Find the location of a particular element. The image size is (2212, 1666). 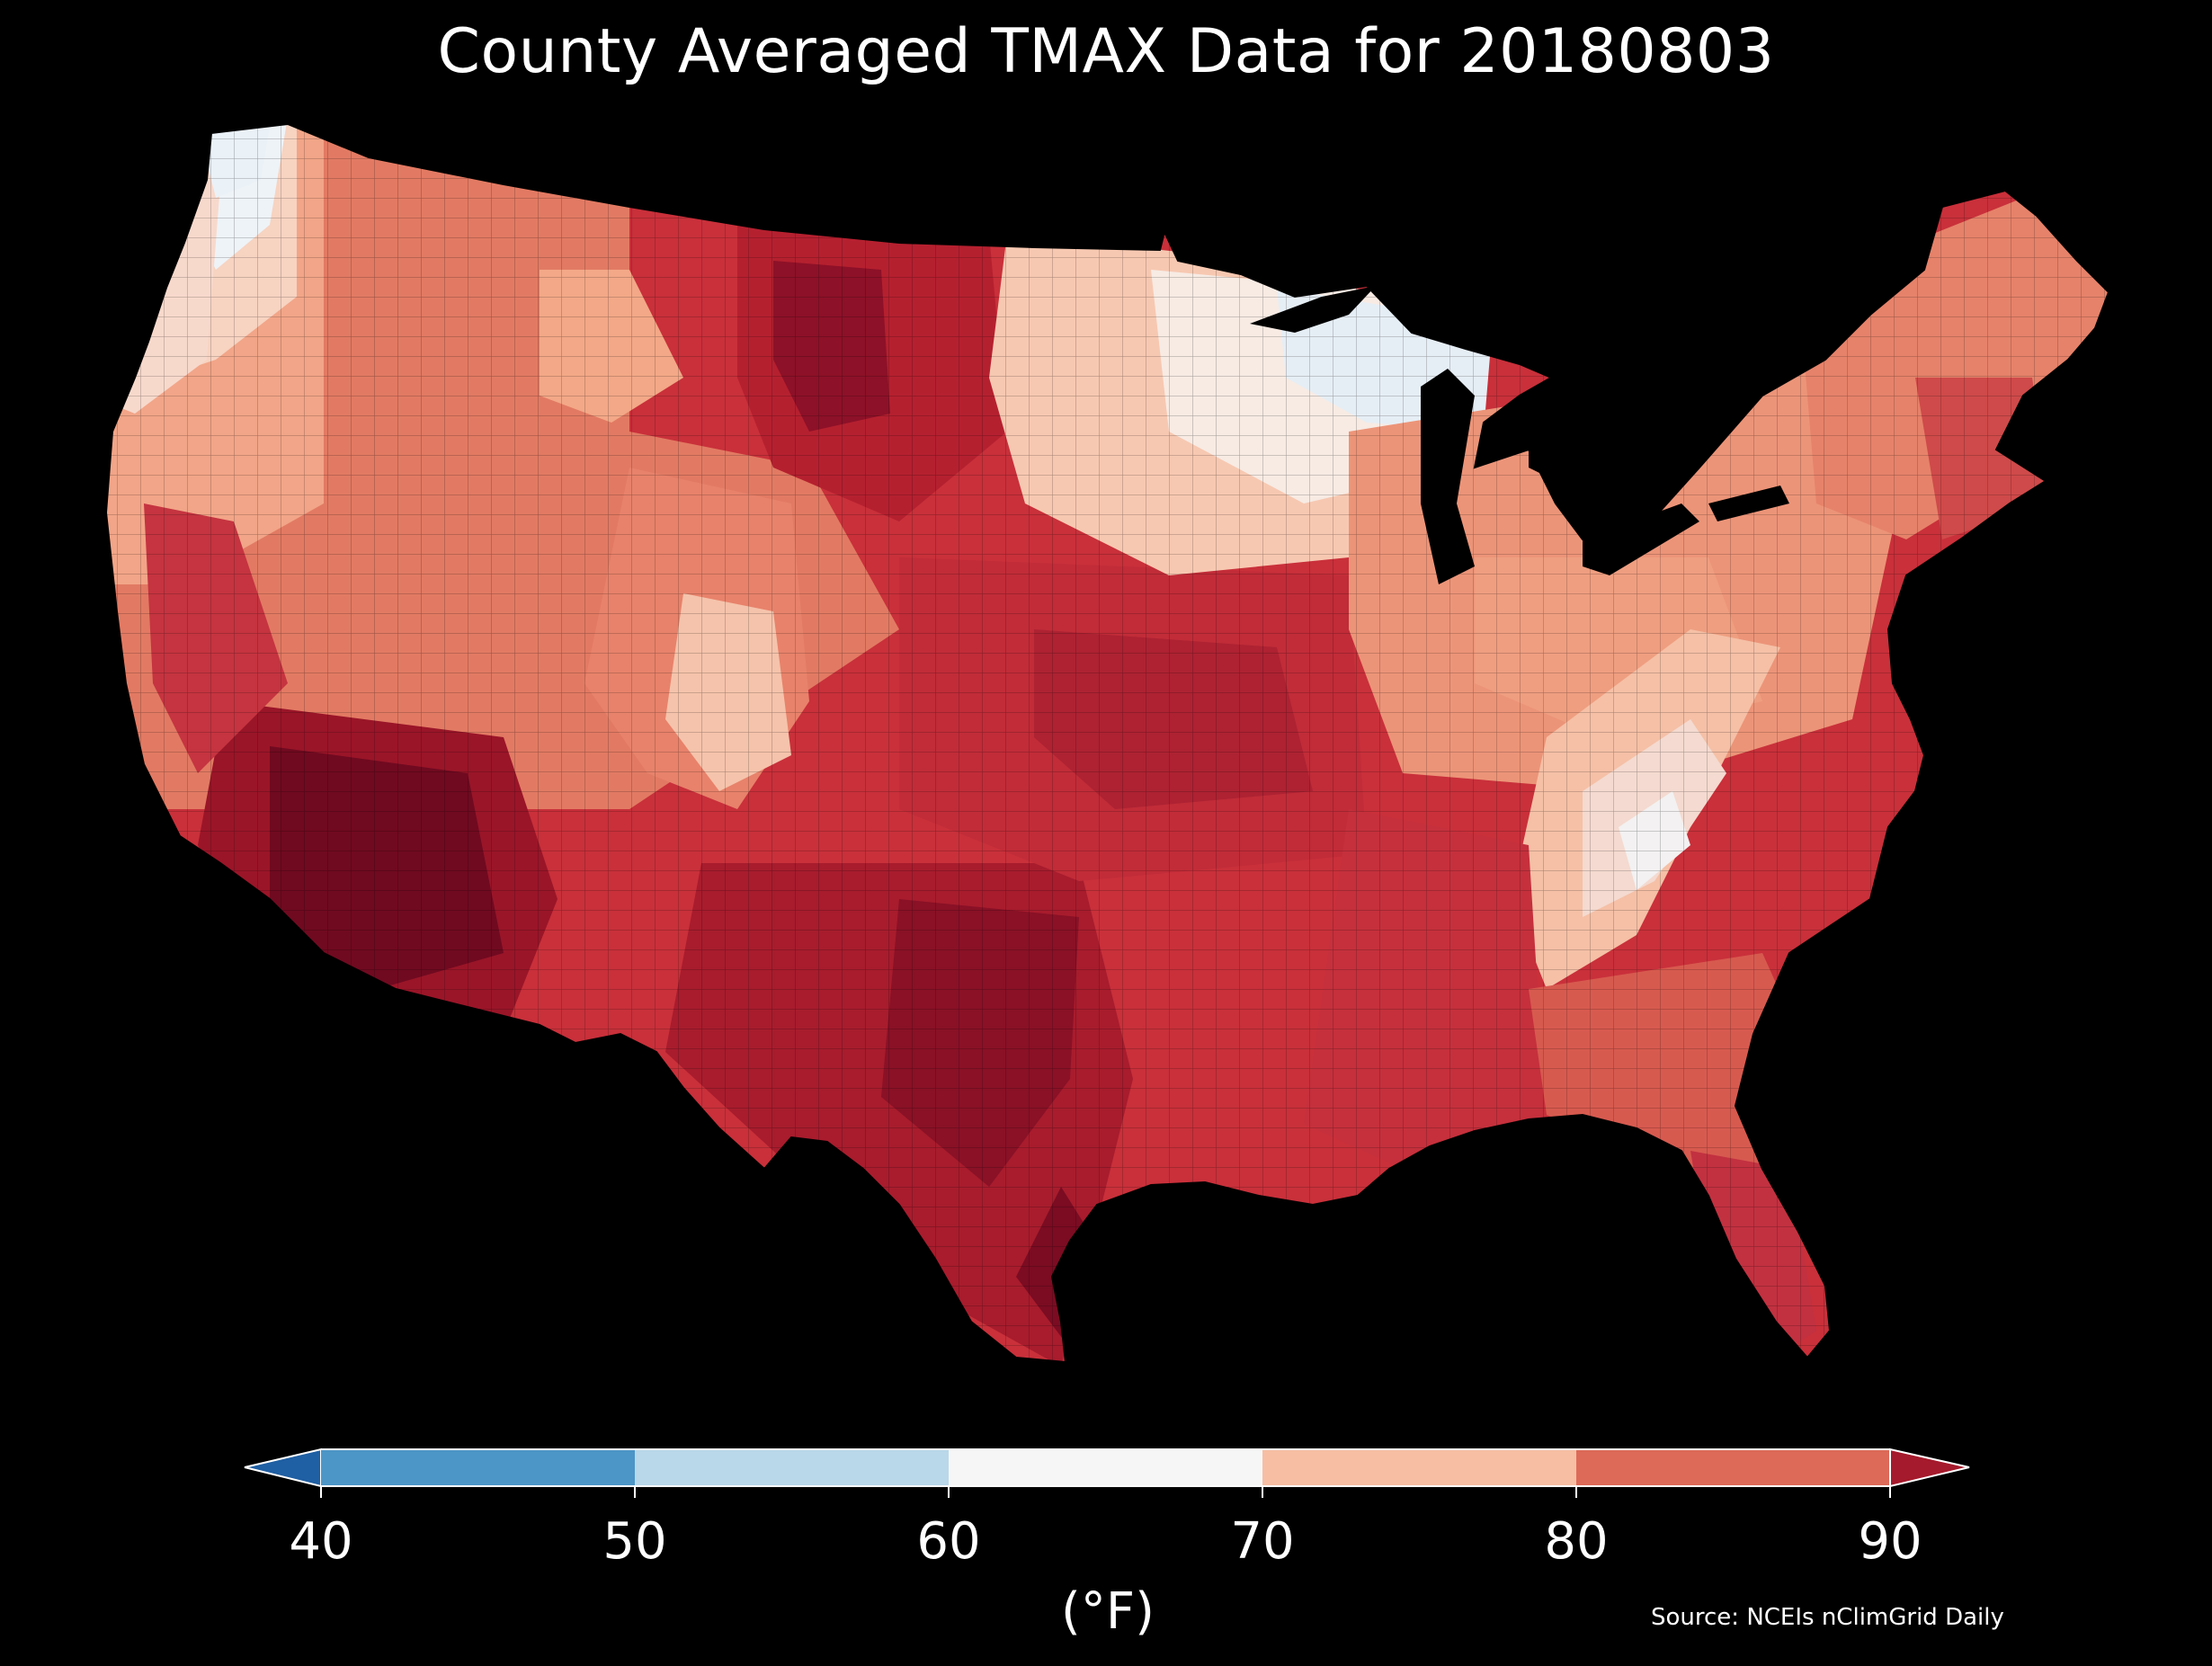

colorbar-tick-60: 60 is located at coordinates (948, 1542).